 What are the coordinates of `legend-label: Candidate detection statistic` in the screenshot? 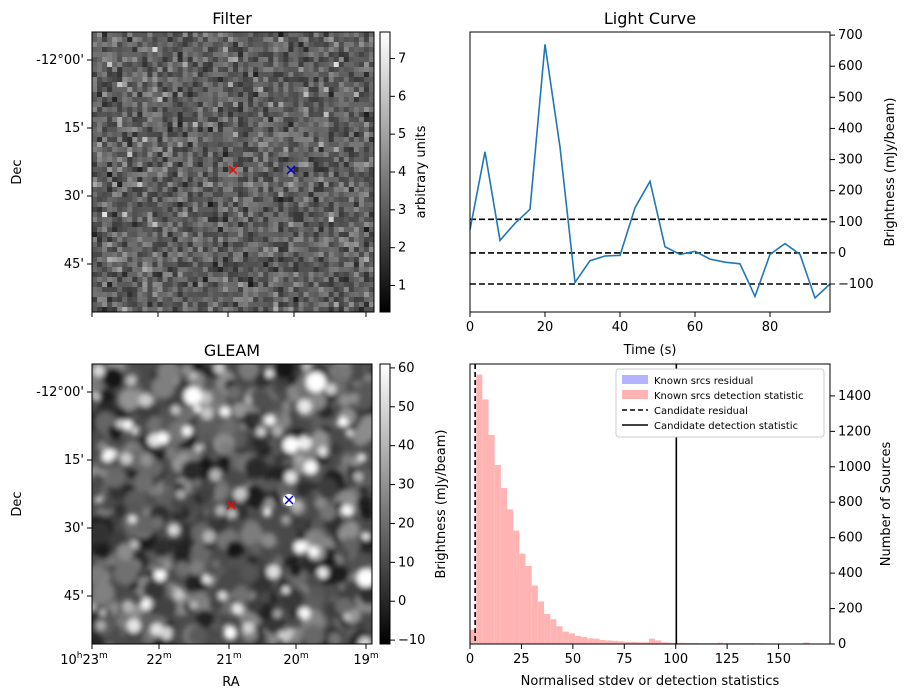 It's located at (726, 426).